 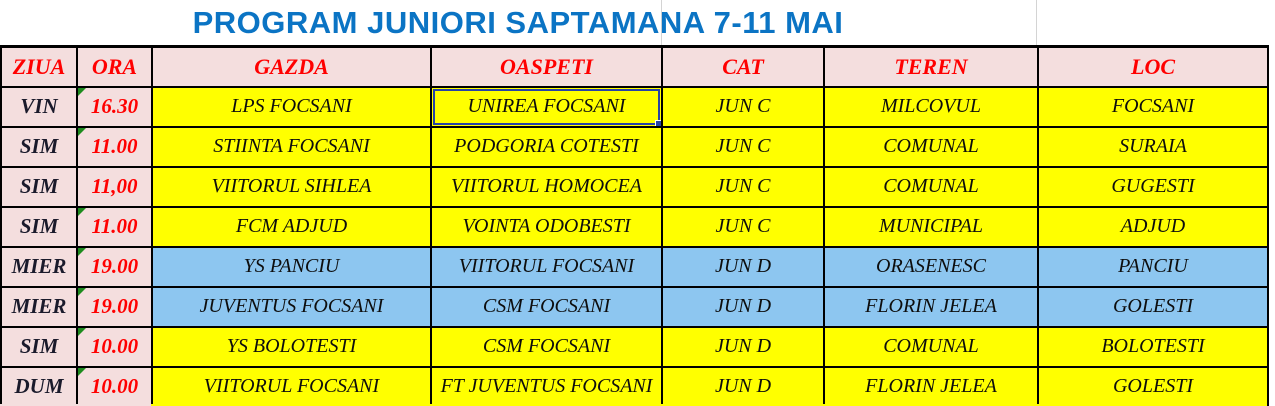 I want to click on cell-loc: FOCSANI, so click(x=1153, y=106).